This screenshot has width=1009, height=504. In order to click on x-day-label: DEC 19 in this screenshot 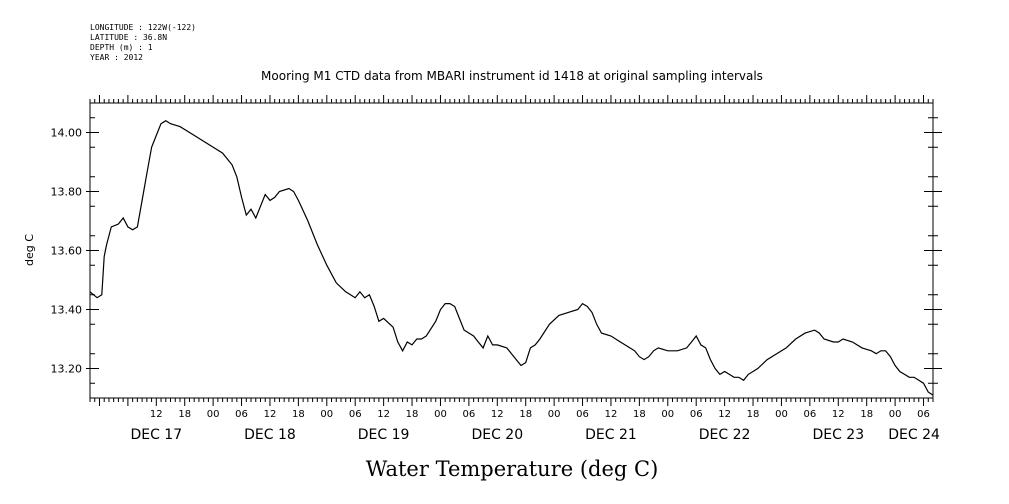, I will do `click(384, 435)`.